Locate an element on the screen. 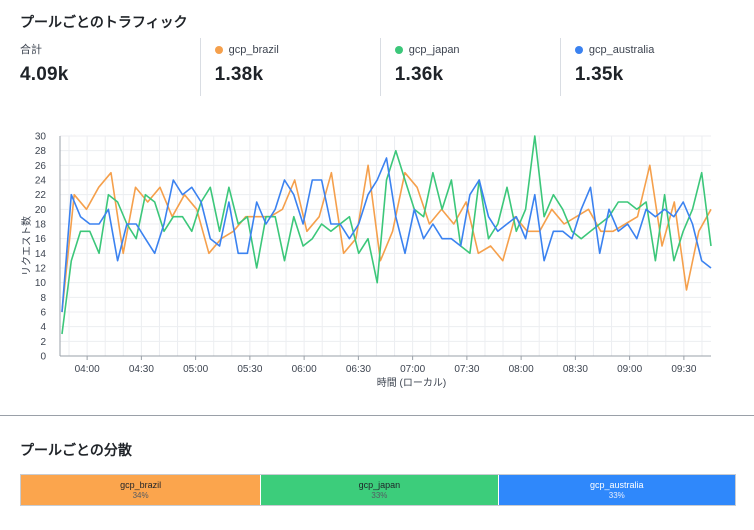 The image size is (754, 530). y-tick-label: 20 is located at coordinates (41, 210).